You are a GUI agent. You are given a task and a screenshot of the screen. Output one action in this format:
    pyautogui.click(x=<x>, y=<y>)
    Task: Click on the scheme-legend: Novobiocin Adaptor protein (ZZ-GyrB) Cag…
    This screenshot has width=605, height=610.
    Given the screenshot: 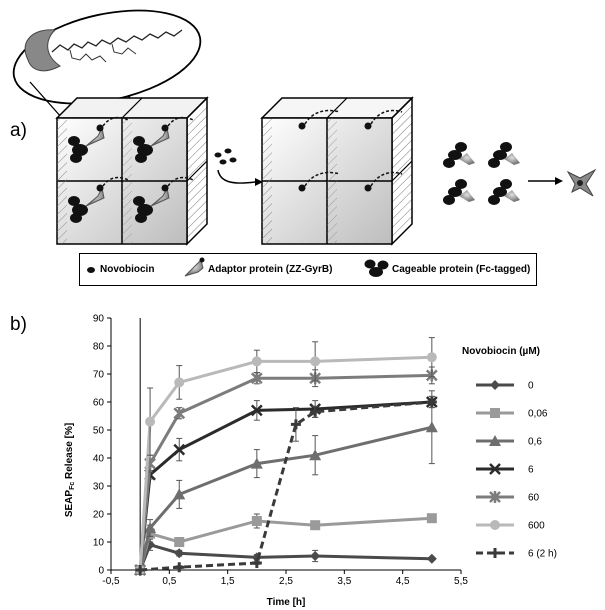 What is the action you would take?
    pyautogui.click(x=308, y=269)
    